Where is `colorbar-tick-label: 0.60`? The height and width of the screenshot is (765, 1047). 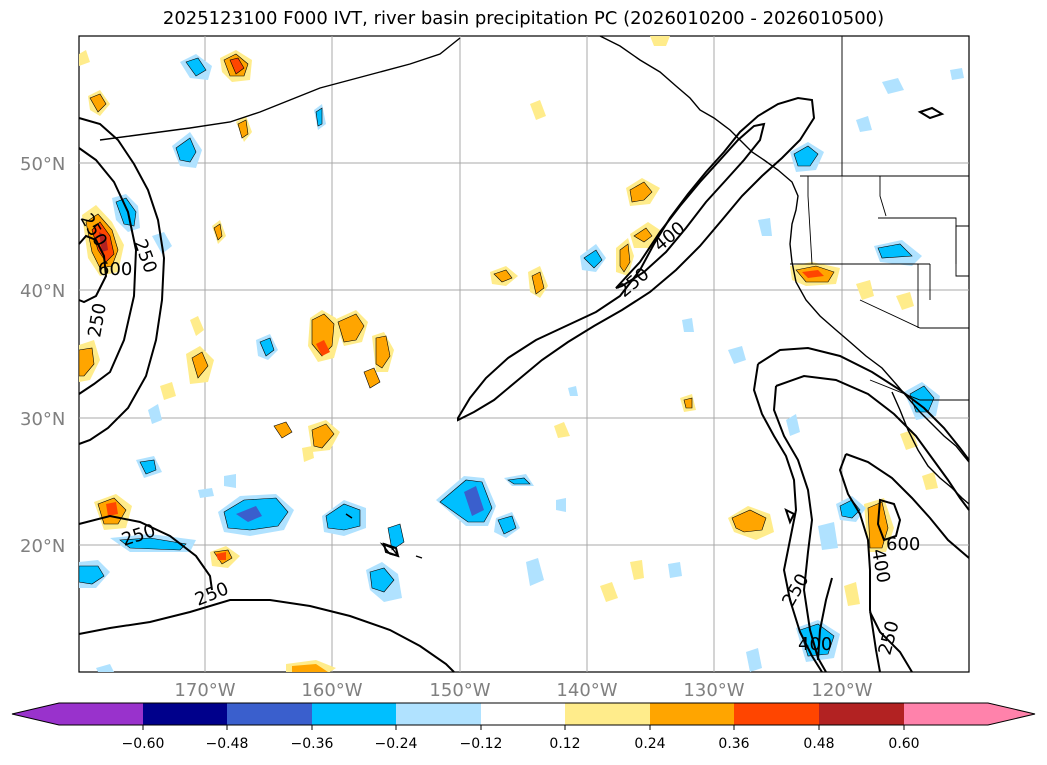 colorbar-tick-label: 0.60 is located at coordinates (903, 744).